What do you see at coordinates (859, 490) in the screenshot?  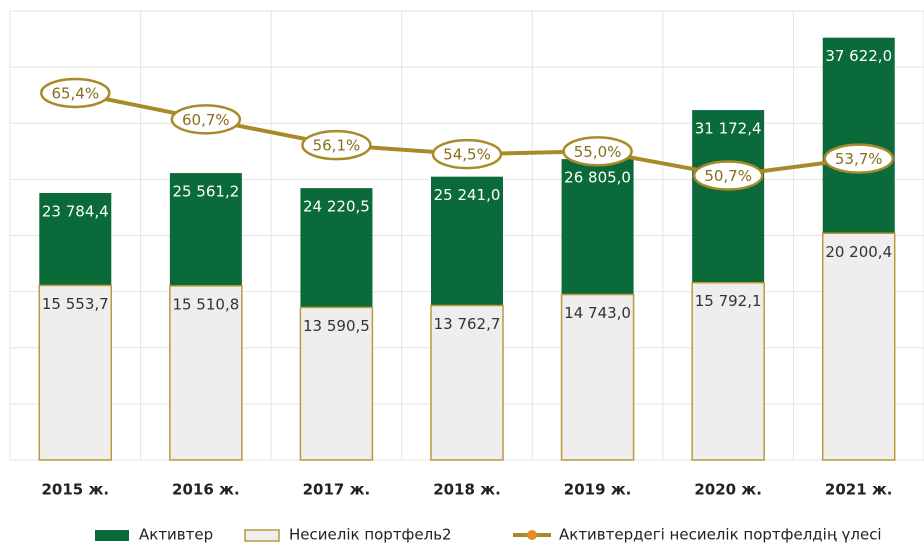 I see `x-tick-label: 2021 ж.` at bounding box center [859, 490].